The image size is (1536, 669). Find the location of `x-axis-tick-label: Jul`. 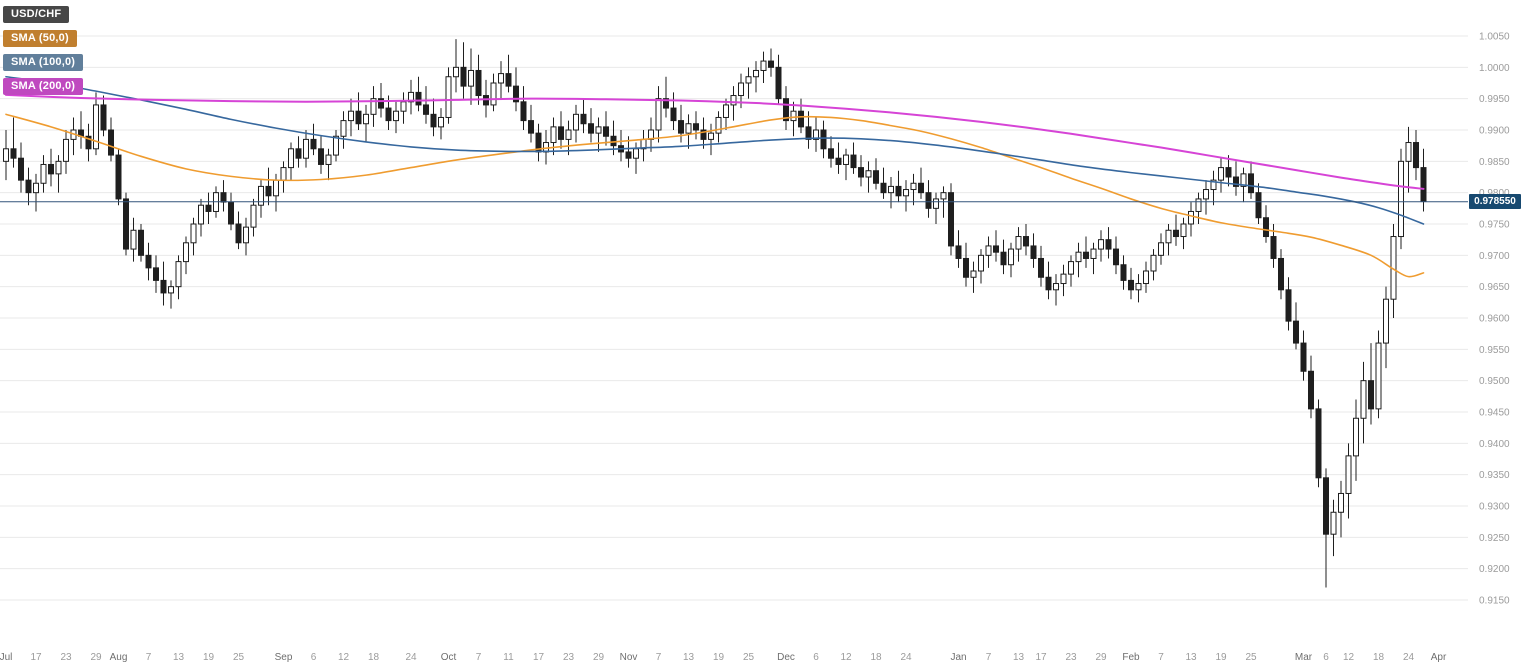

x-axis-tick-label: Jul is located at coordinates (6, 657).